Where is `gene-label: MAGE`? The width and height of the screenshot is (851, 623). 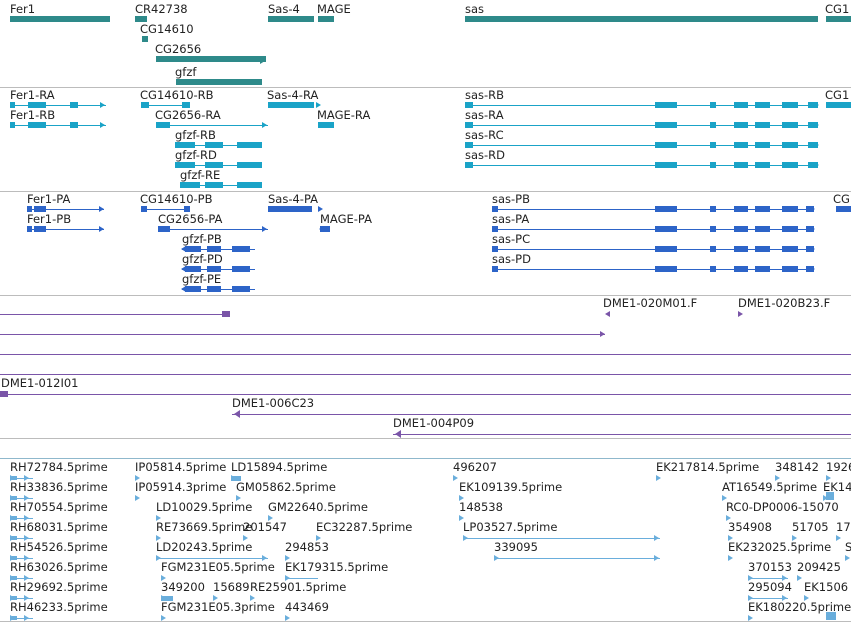 gene-label: MAGE is located at coordinates (334, 9).